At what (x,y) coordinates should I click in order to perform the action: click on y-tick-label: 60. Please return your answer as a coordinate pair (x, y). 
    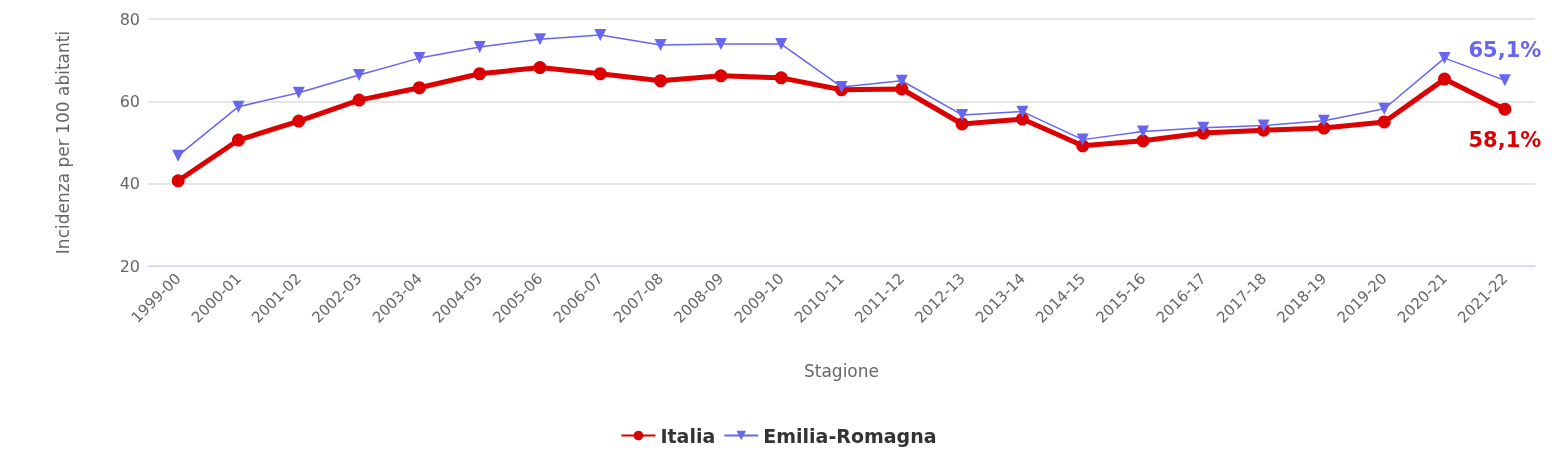
    Looking at the image, I should click on (129, 101).